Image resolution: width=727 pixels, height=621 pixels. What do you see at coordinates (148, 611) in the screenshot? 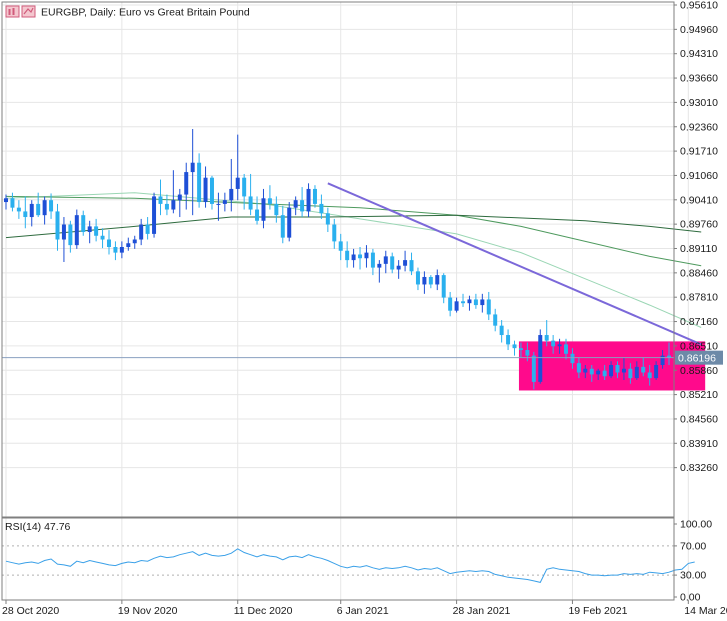
I see `time-tick-label: 19 Nov 2020` at bounding box center [148, 611].